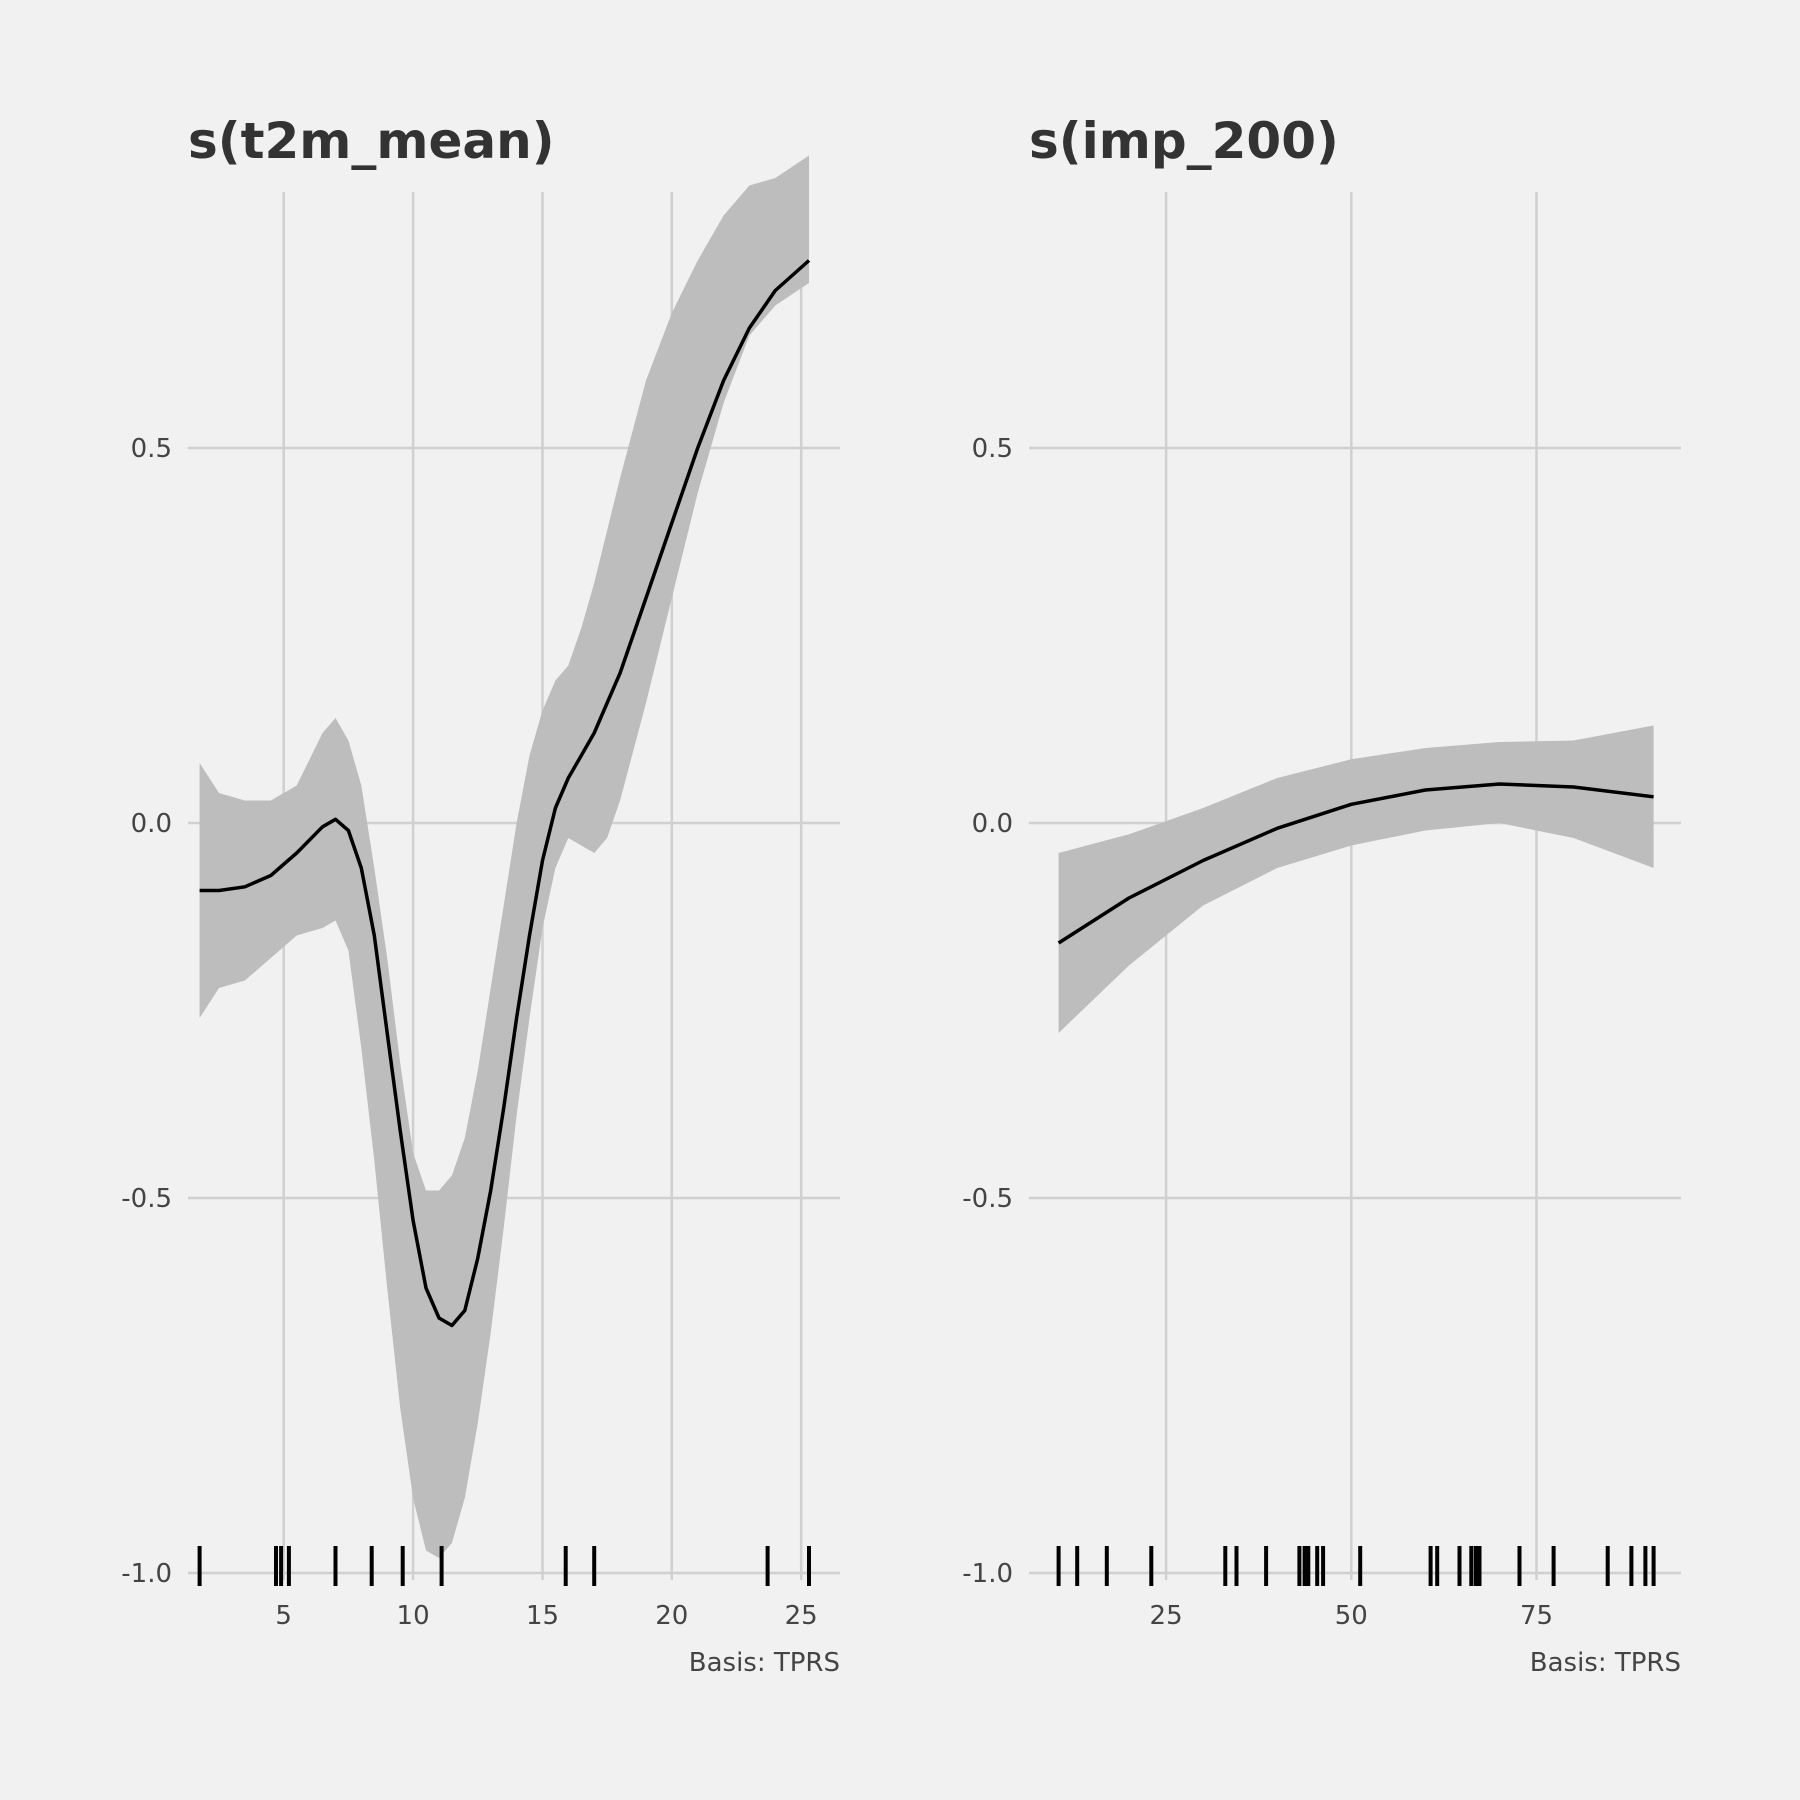 This screenshot has width=1800, height=1800. What do you see at coordinates (371, 141) in the screenshot?
I see `panel-title: s(t2m_mean)` at bounding box center [371, 141].